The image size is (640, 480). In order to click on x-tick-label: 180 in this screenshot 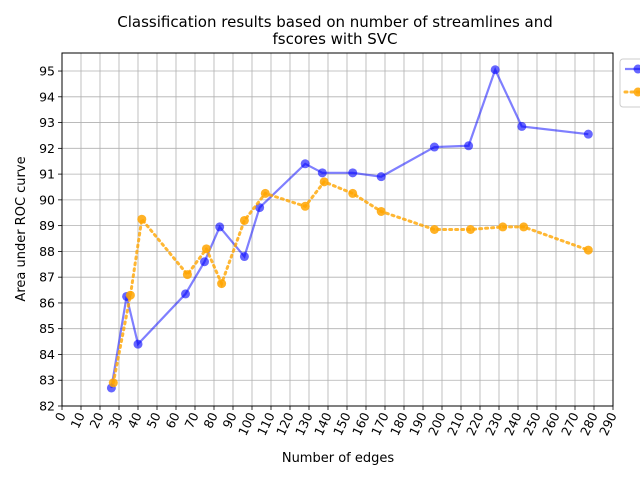, I will do `click(399, 424)`.